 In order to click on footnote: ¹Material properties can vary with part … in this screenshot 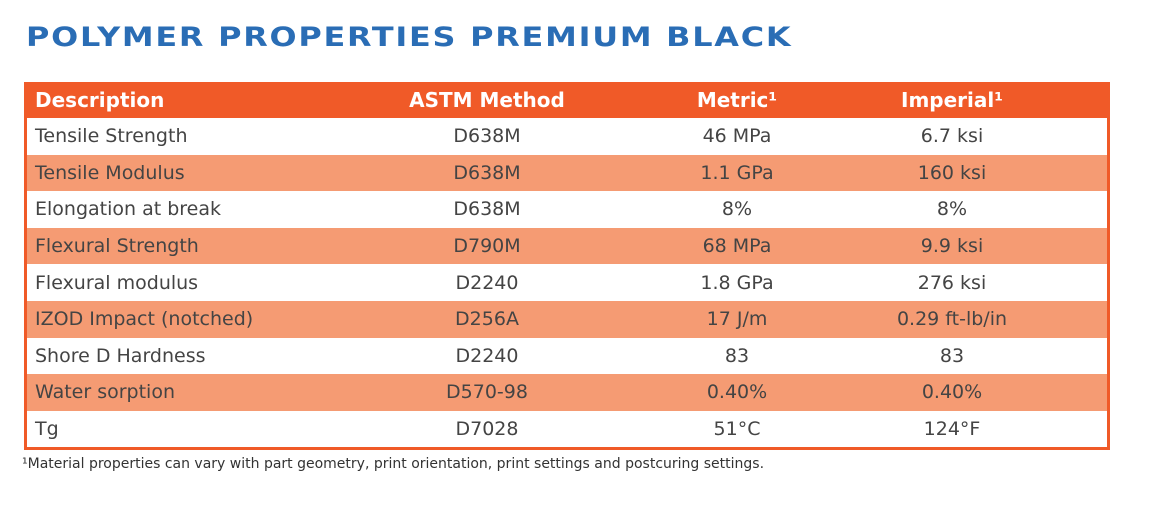, I will do `click(393, 464)`.